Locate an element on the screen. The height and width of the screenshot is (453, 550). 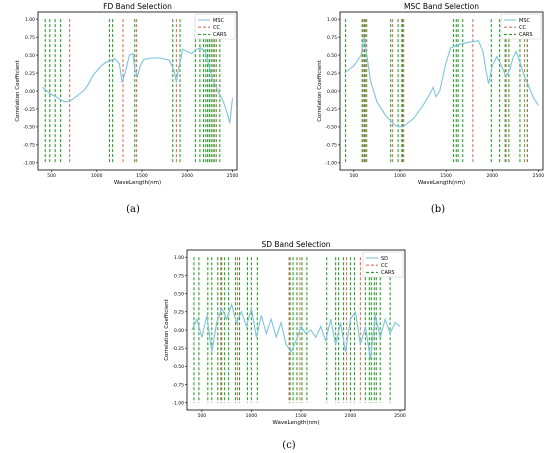
panel-letter: (a) is located at coordinates (133, 209).